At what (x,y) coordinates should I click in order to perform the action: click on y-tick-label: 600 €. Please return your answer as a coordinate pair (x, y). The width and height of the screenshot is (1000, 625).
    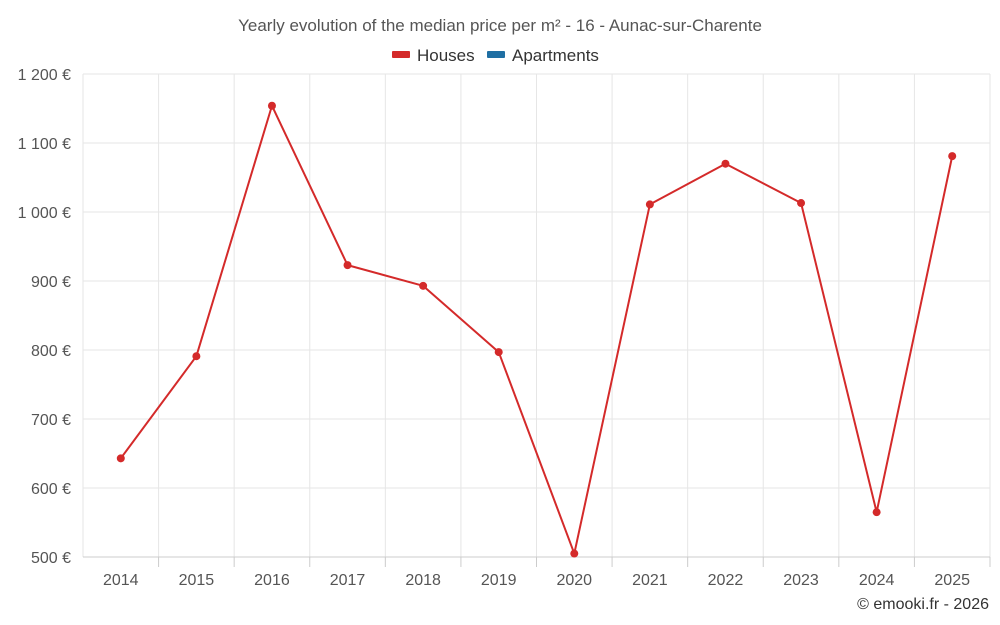
    Looking at the image, I should click on (51, 489).